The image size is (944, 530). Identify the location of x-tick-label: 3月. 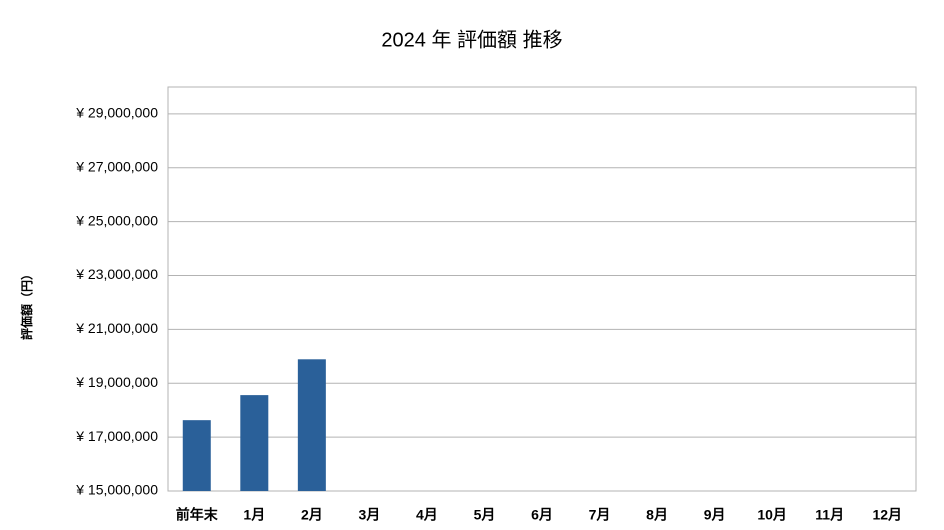
(369, 515).